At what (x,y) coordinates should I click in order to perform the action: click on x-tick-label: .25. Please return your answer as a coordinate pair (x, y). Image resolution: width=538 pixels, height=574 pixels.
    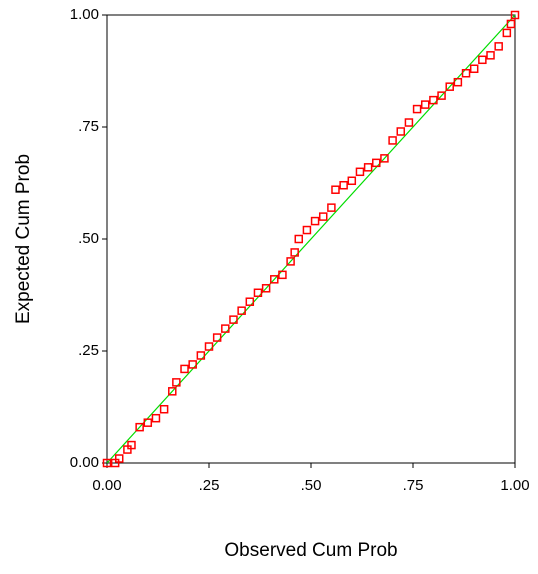
    Looking at the image, I should click on (209, 485).